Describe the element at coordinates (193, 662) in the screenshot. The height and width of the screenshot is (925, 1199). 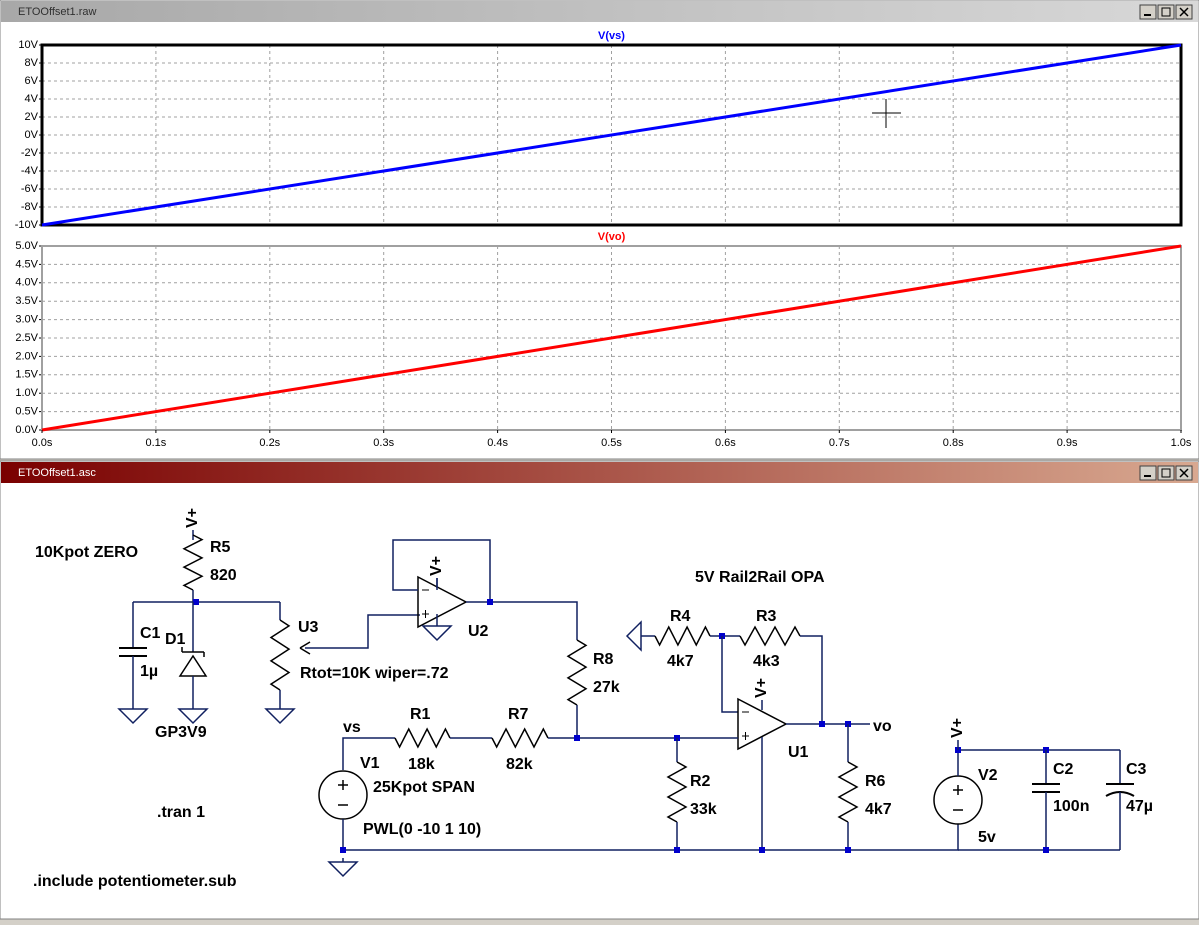
I see `zener` at that location.